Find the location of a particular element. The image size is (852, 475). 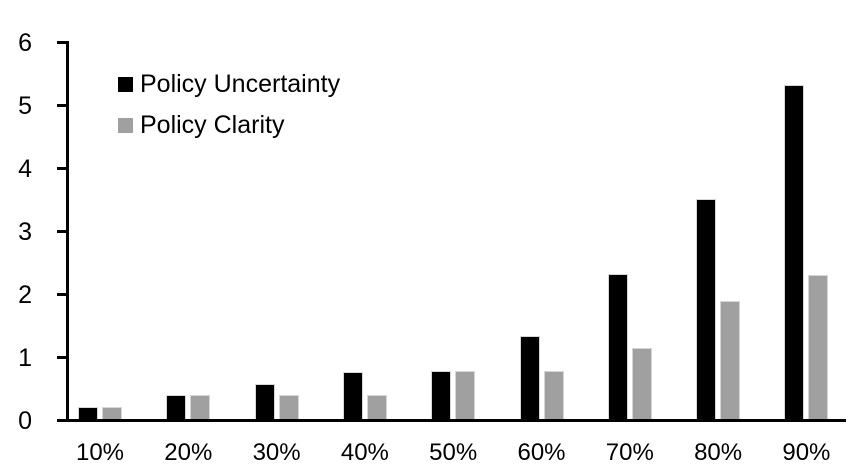

x-axis-category-label: 10% is located at coordinates (100, 452).